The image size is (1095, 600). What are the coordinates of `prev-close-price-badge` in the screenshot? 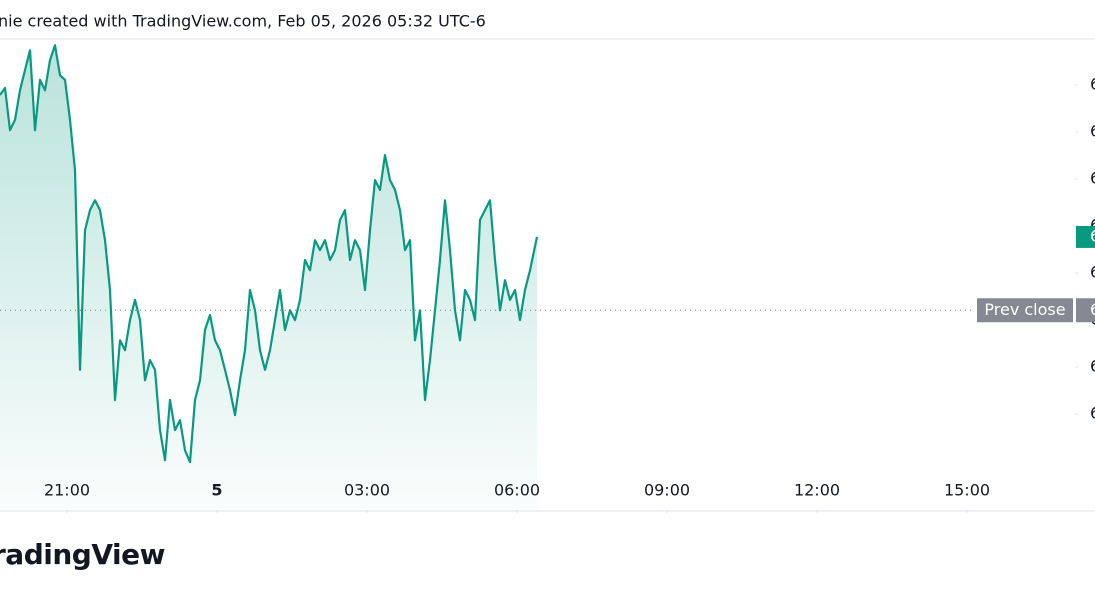 It's located at (1085, 310).